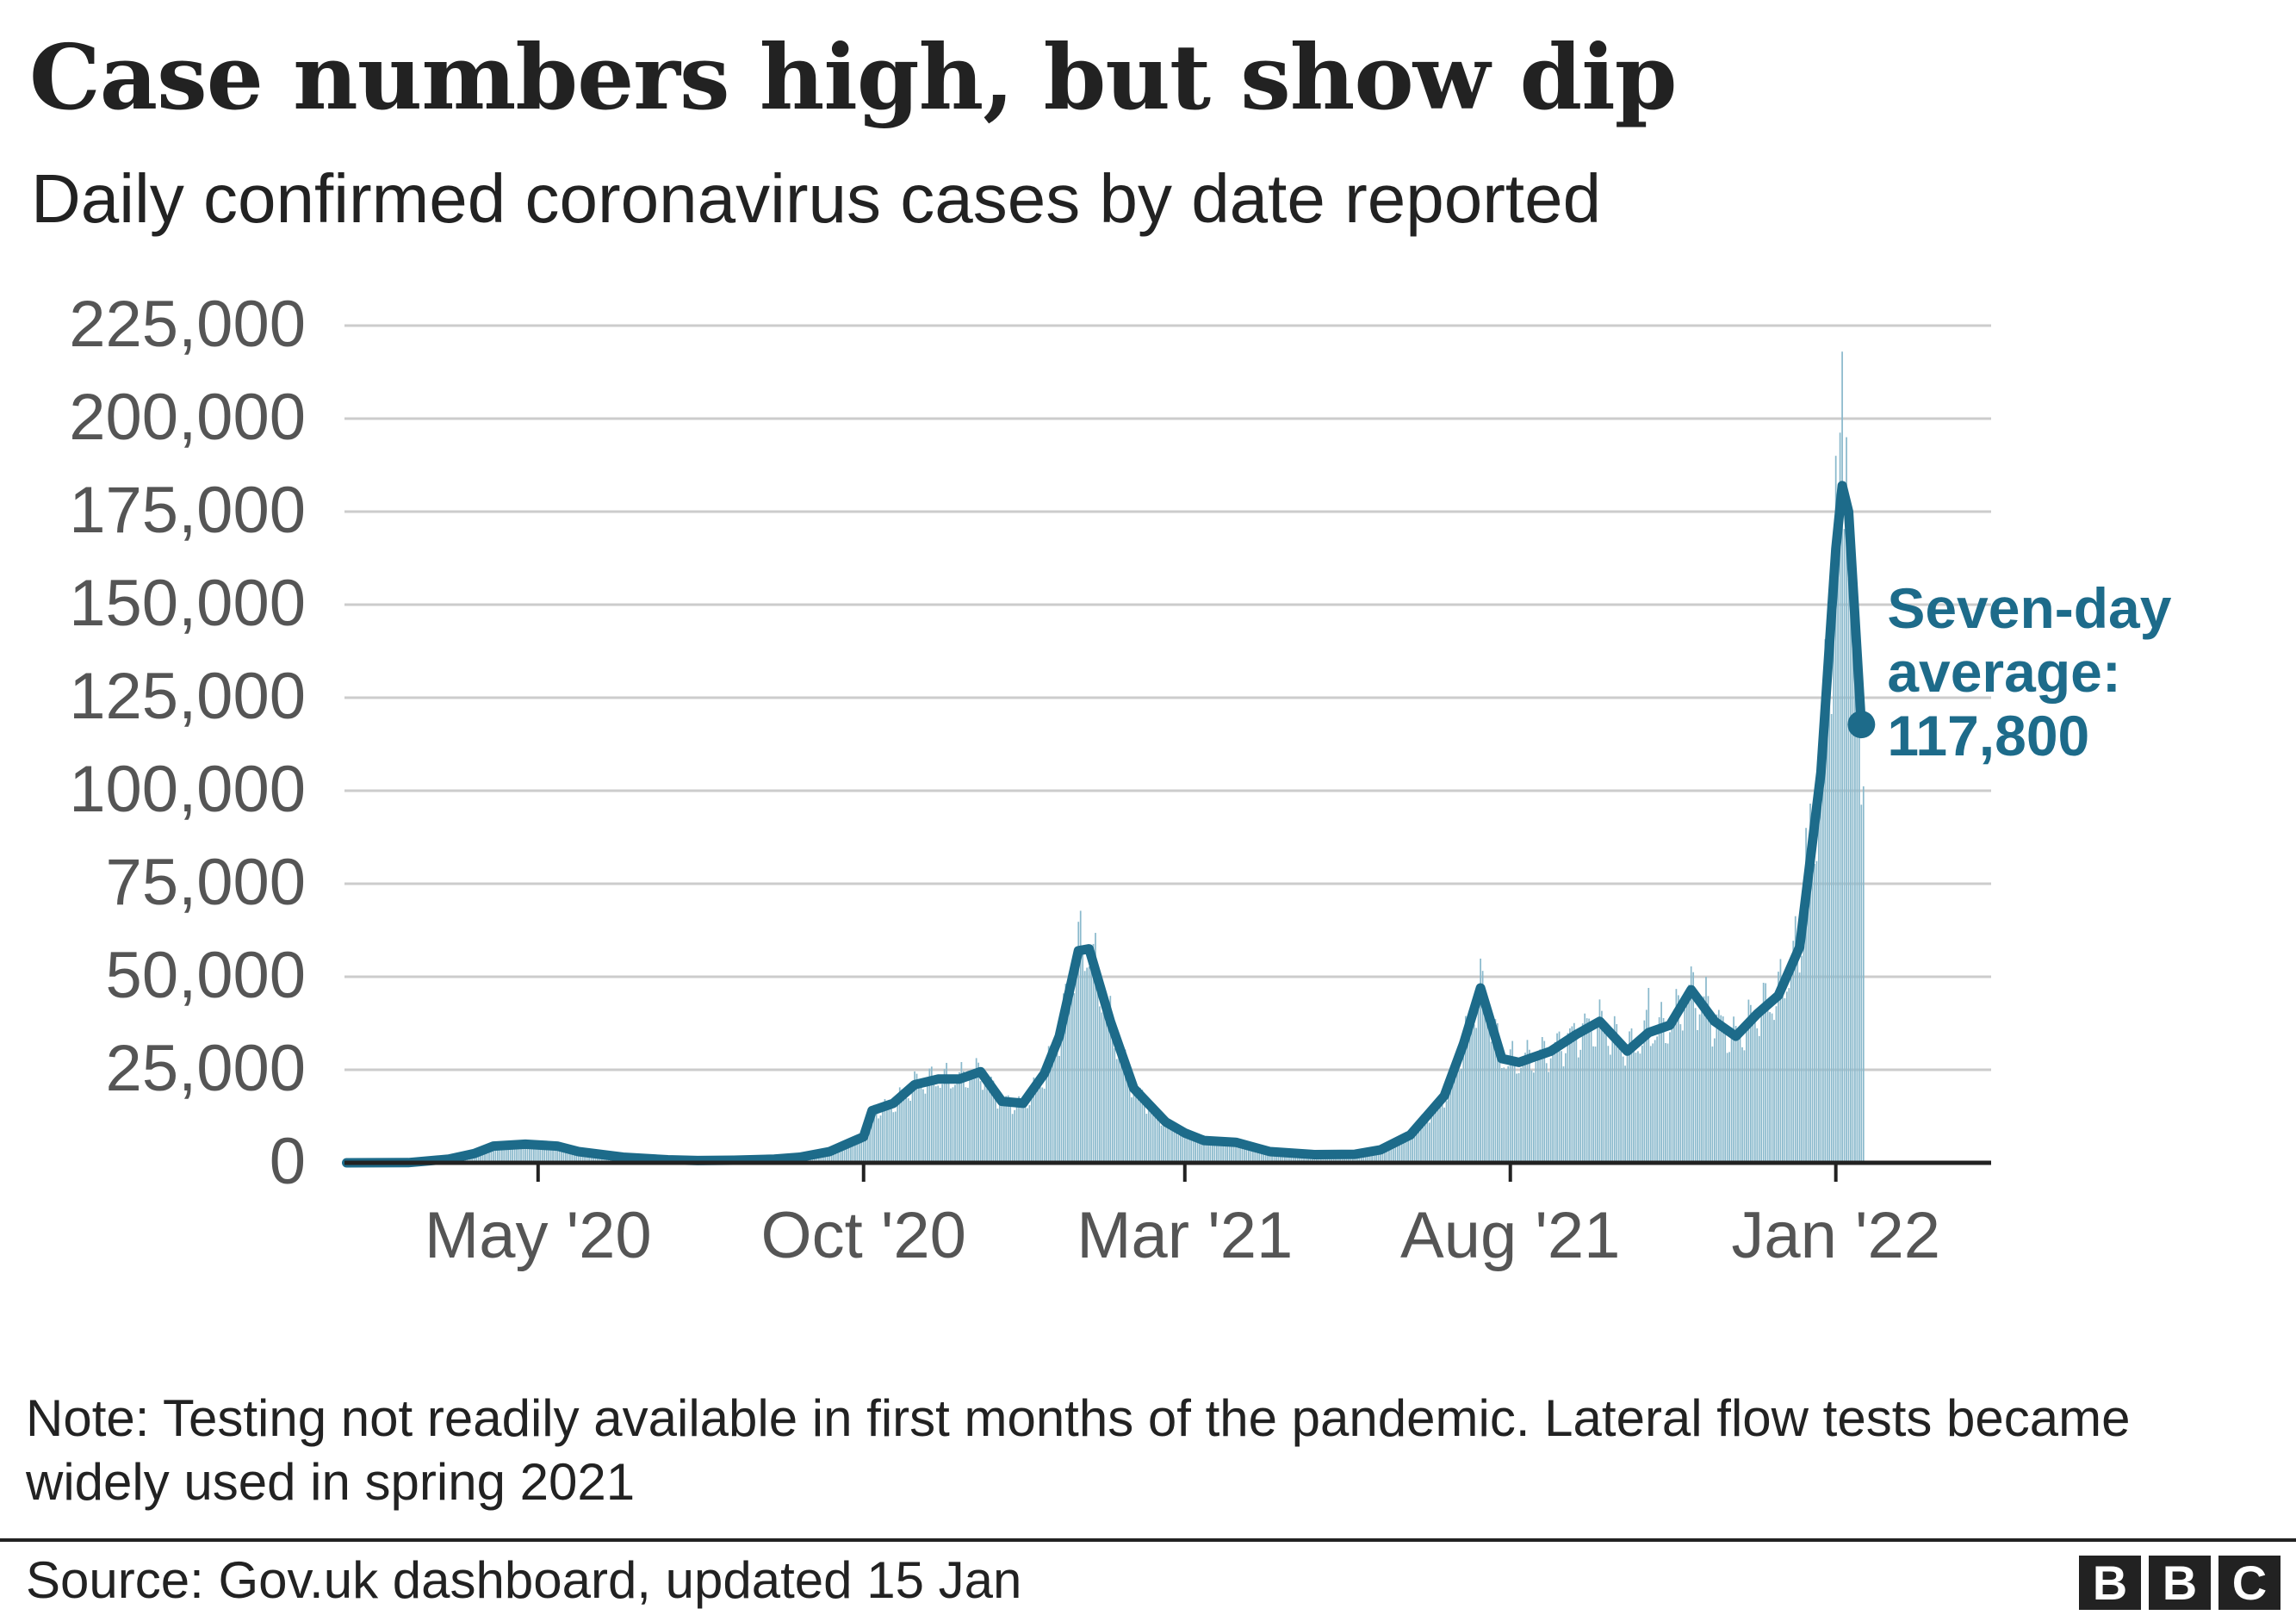 This screenshot has height=1615, width=2296. Describe the element at coordinates (1861, 725) in the screenshot. I see `series-end-point` at that location.